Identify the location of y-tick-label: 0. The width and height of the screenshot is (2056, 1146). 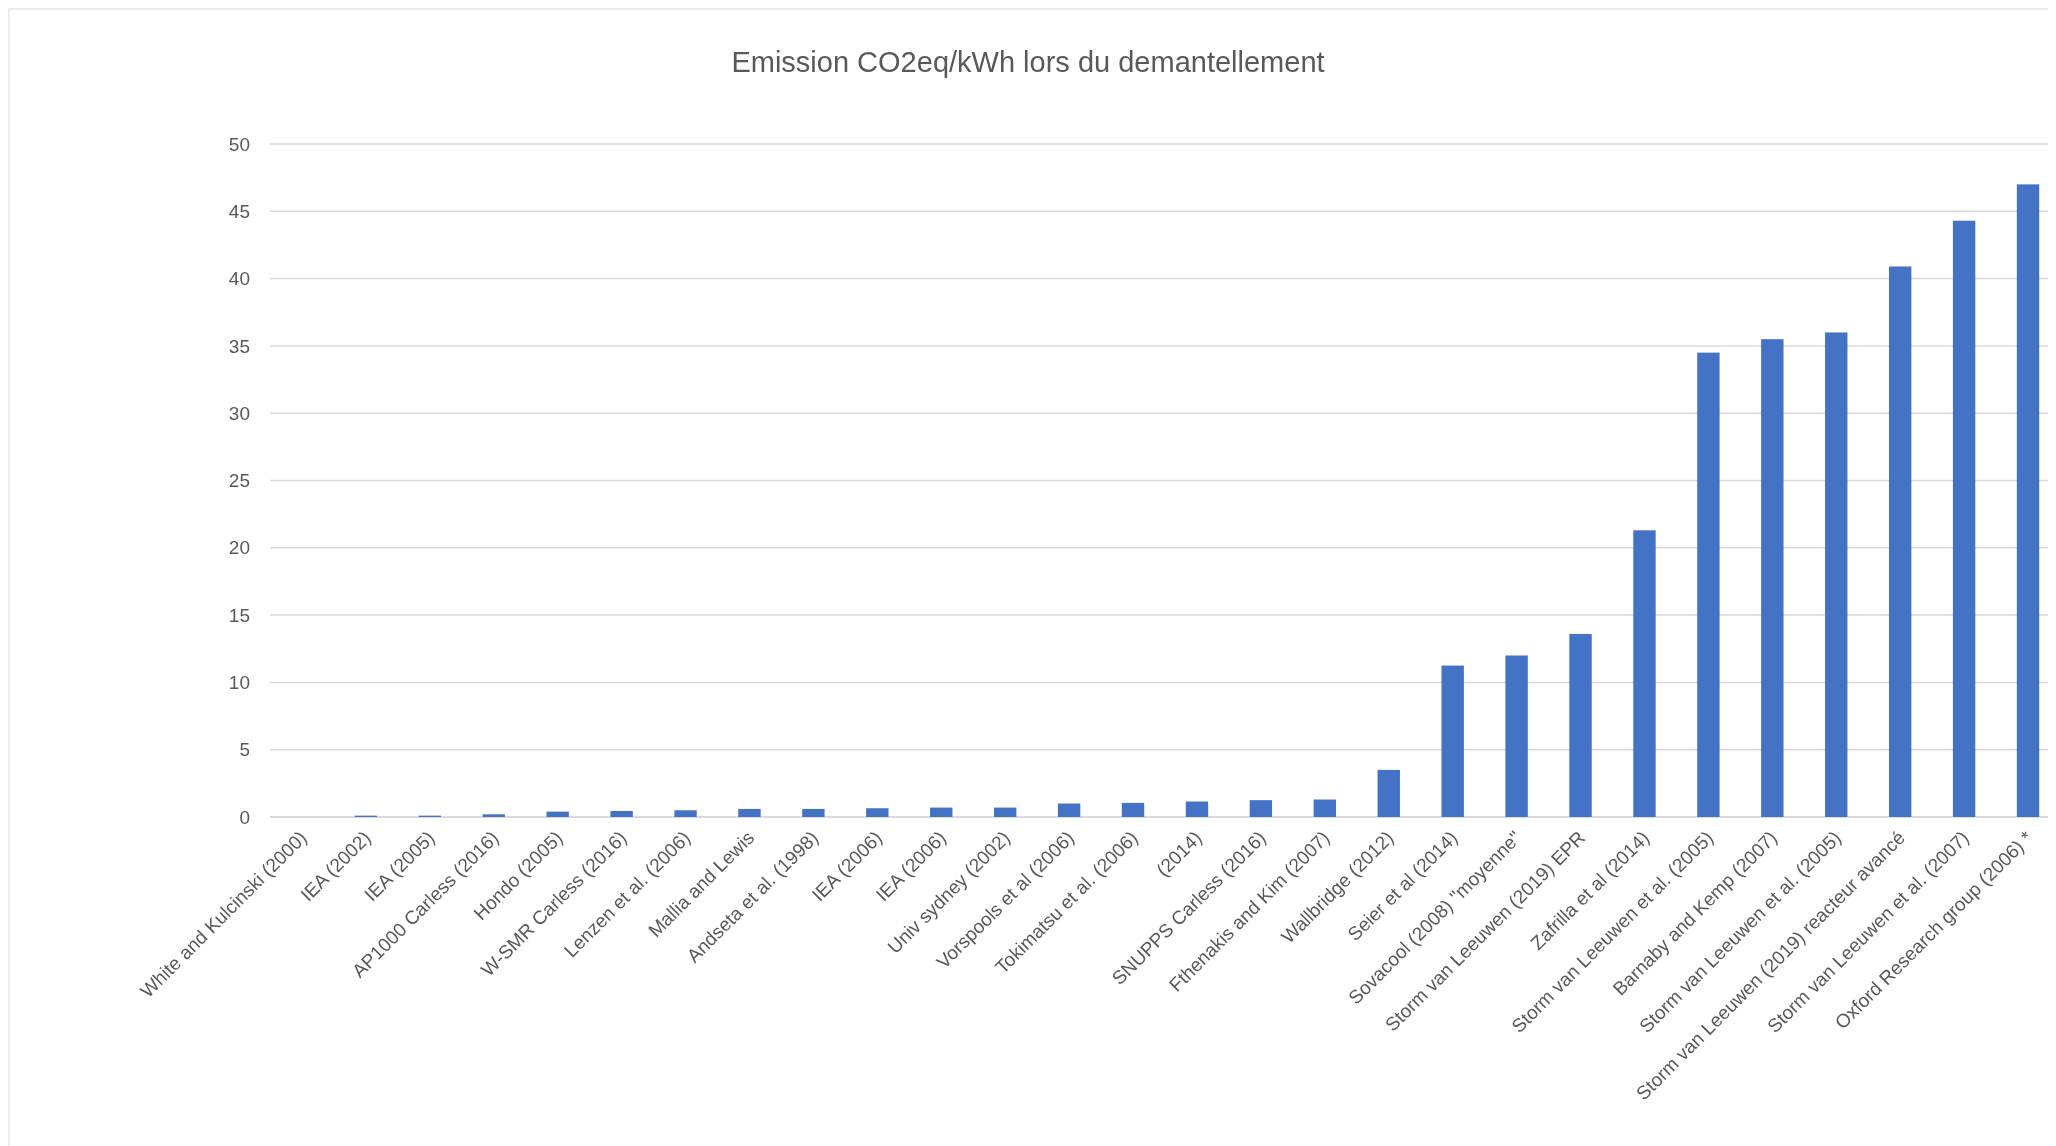
(244, 817).